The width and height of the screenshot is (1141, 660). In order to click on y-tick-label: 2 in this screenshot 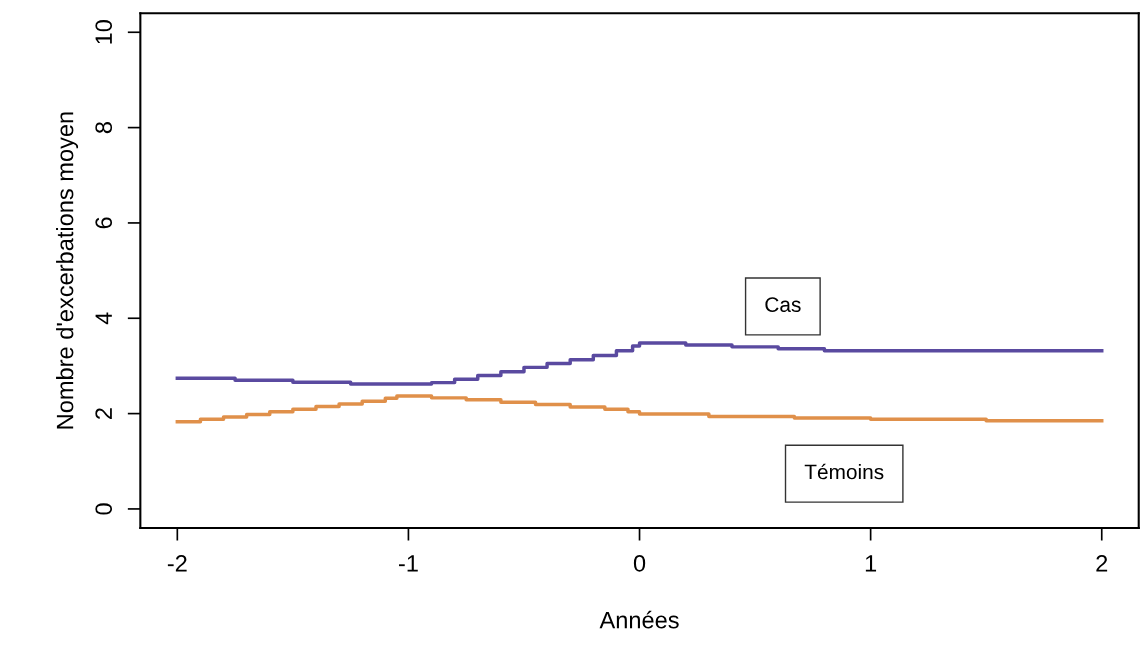, I will do `click(103, 413)`.